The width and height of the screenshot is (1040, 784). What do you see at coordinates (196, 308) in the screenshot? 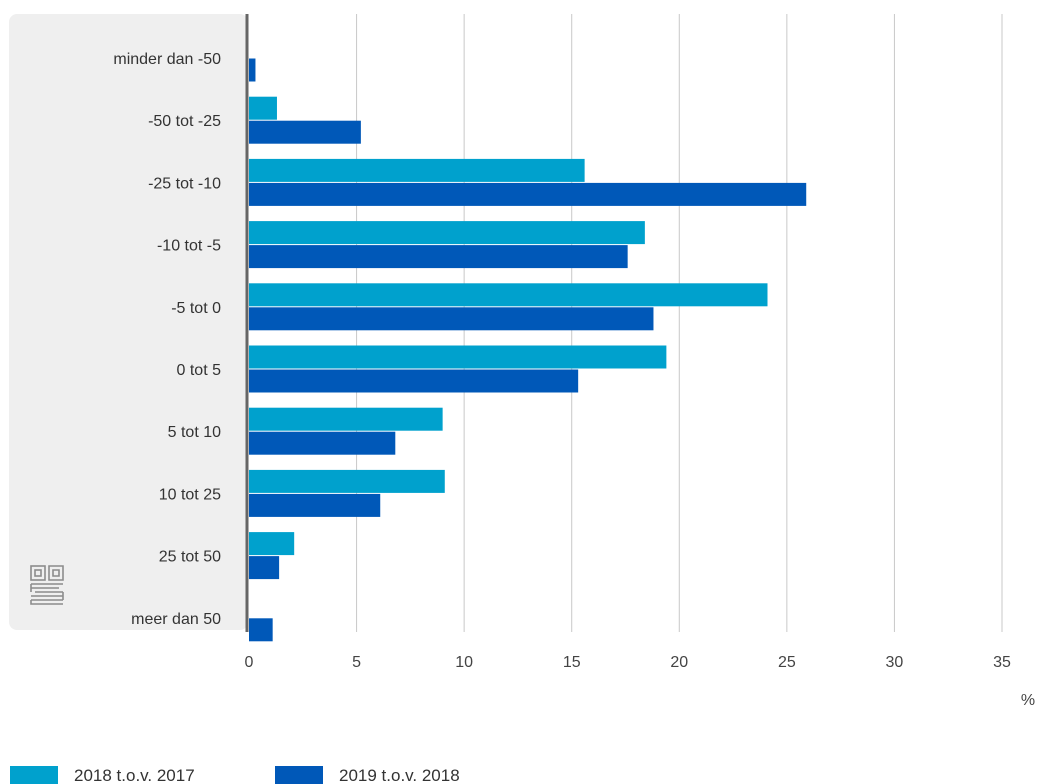
I see `category-label: -5 tot 0` at bounding box center [196, 308].